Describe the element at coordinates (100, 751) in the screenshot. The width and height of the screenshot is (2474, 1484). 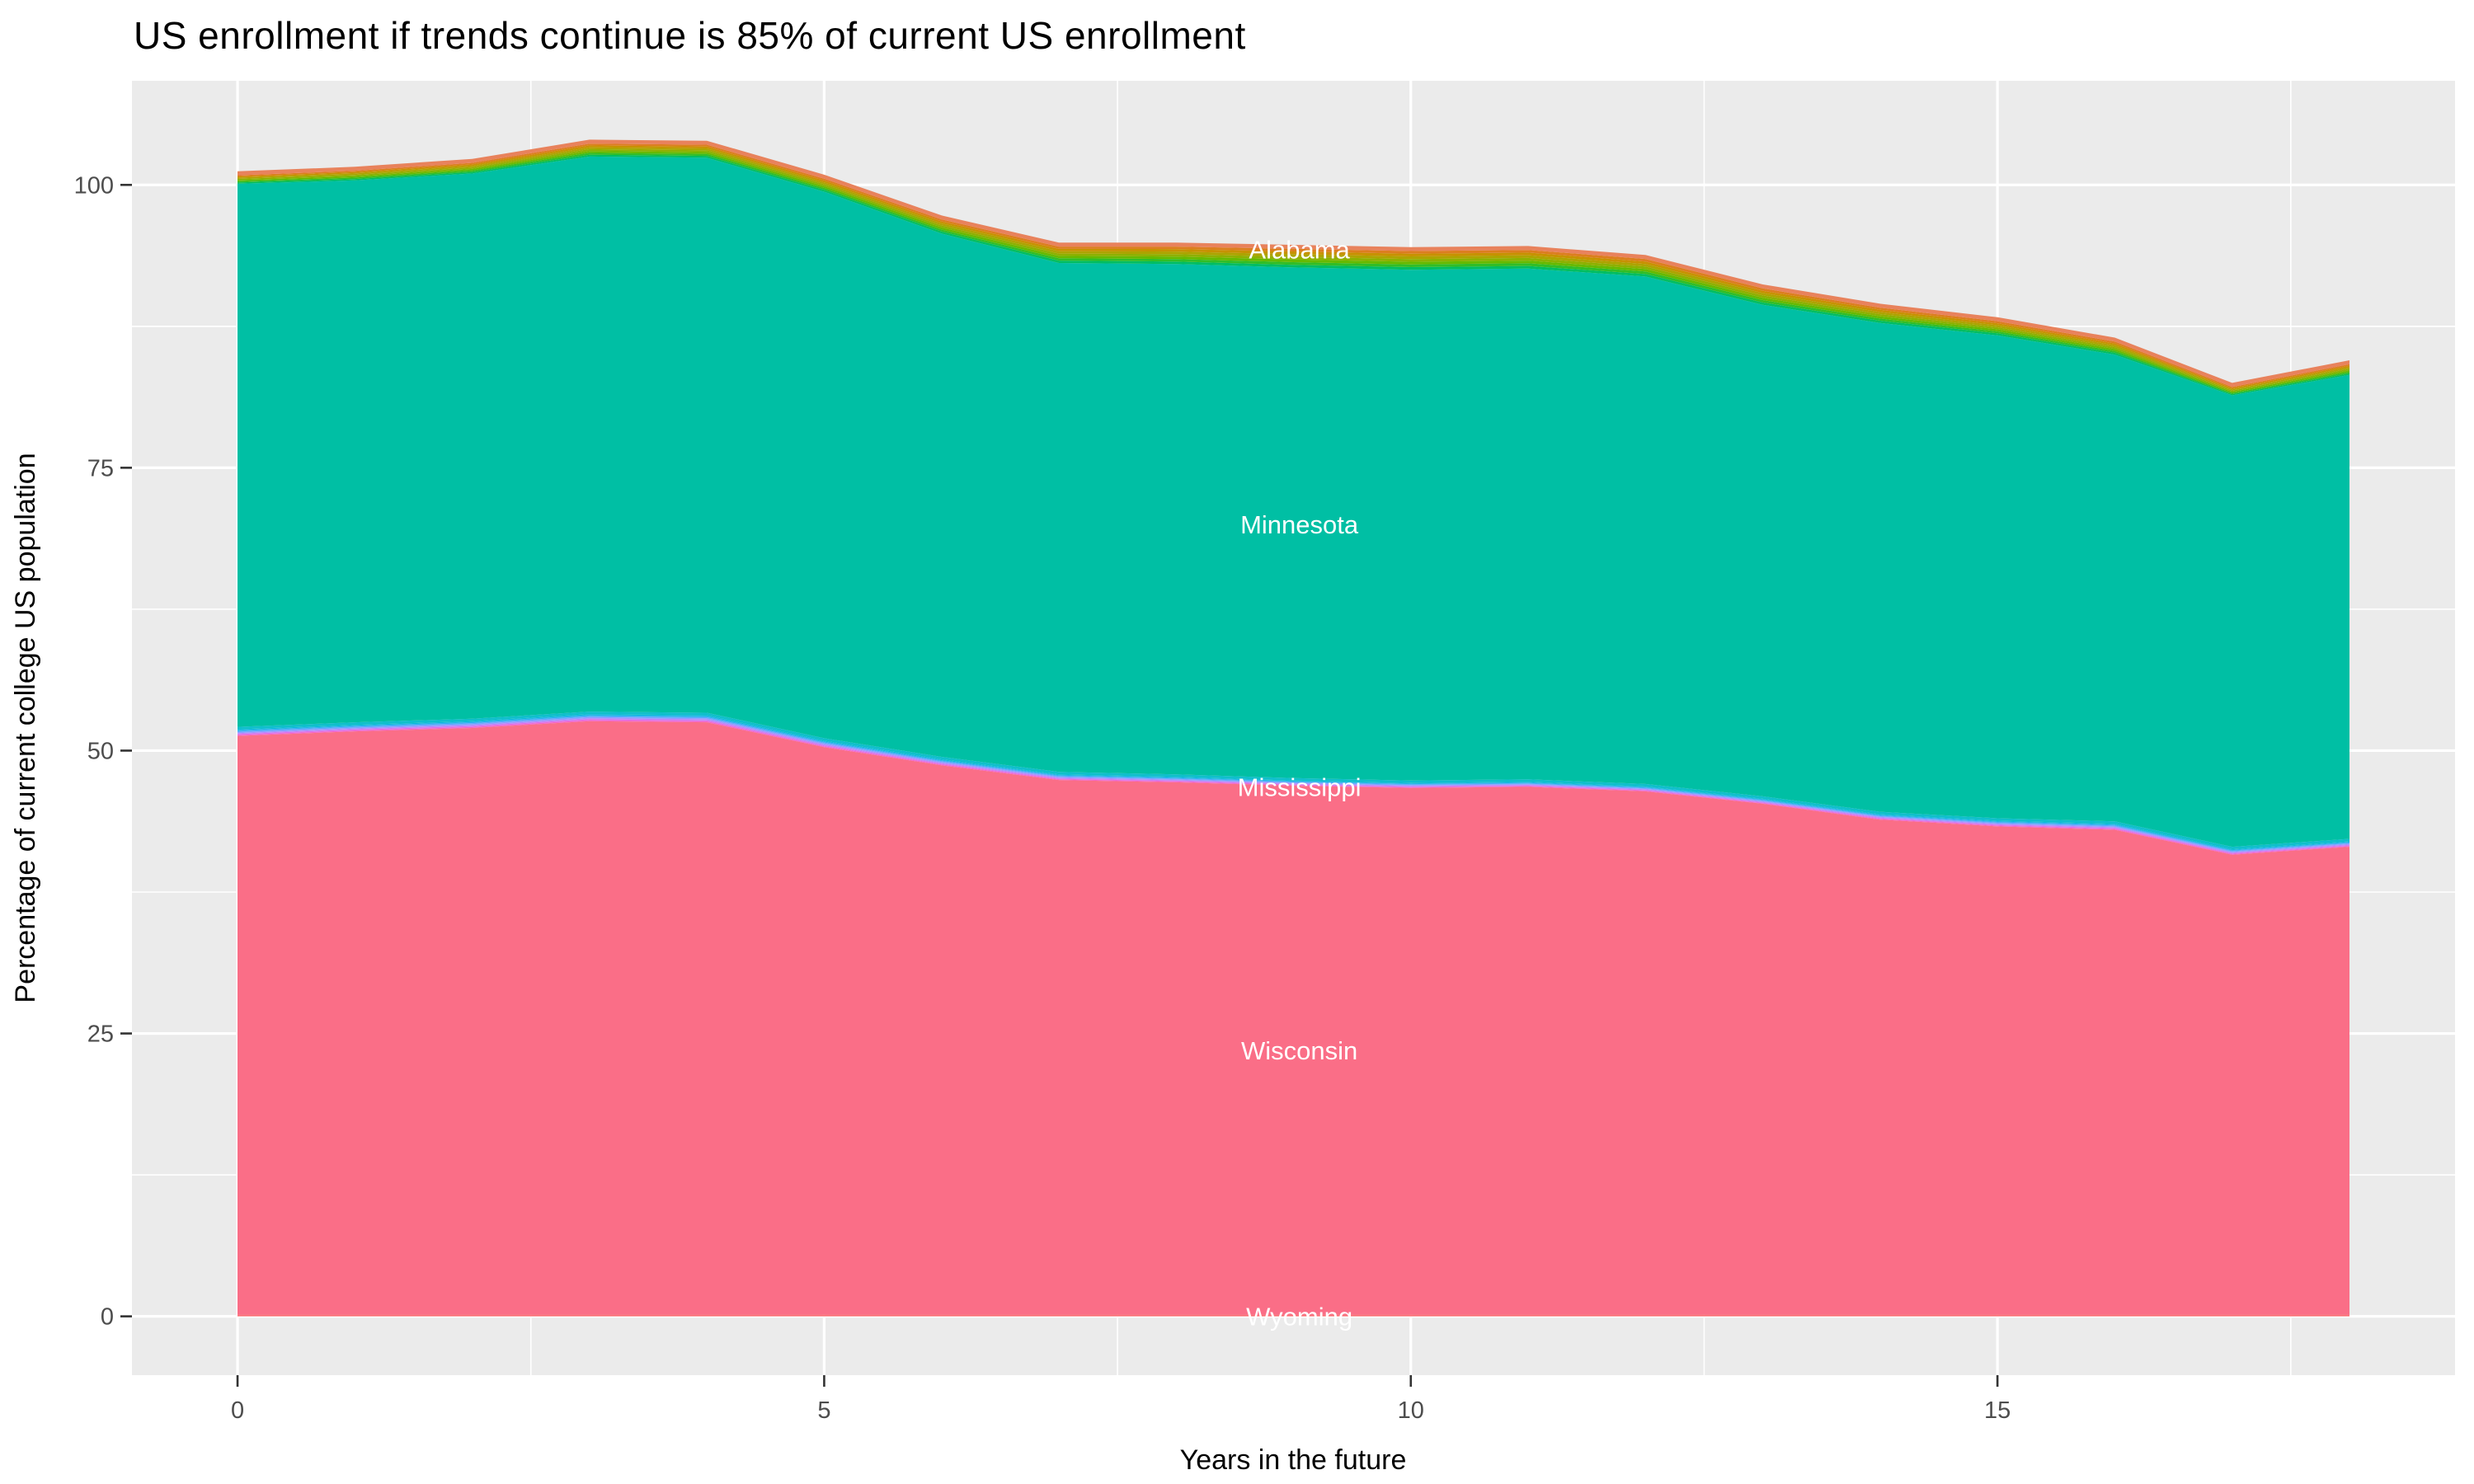
I see `y-tick-label: 50` at that location.